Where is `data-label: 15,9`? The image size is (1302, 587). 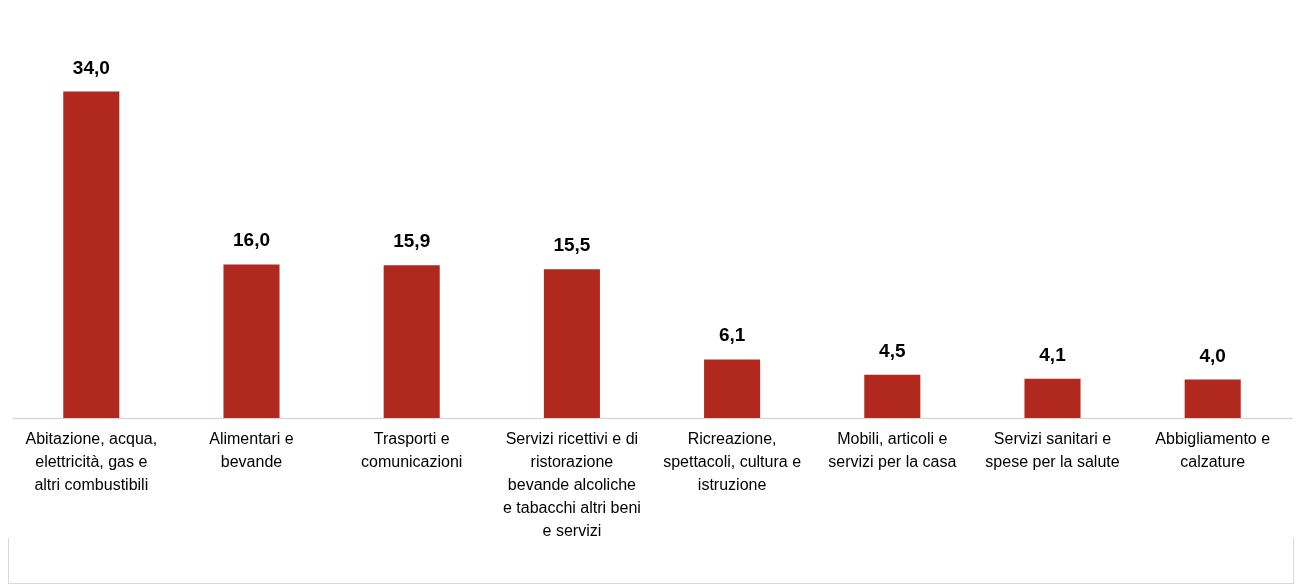 data-label: 15,9 is located at coordinates (412, 241).